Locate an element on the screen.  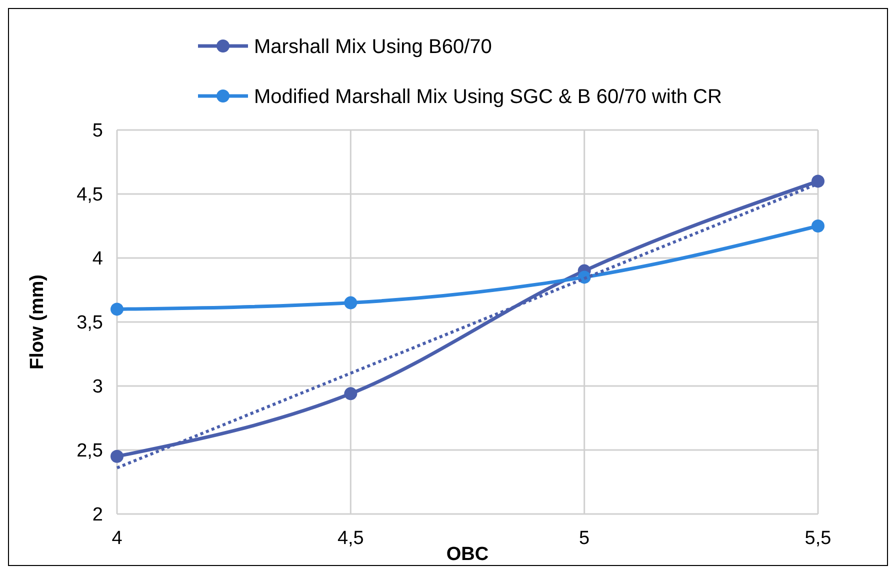
y-tick-label: 4 is located at coordinates (98, 259).